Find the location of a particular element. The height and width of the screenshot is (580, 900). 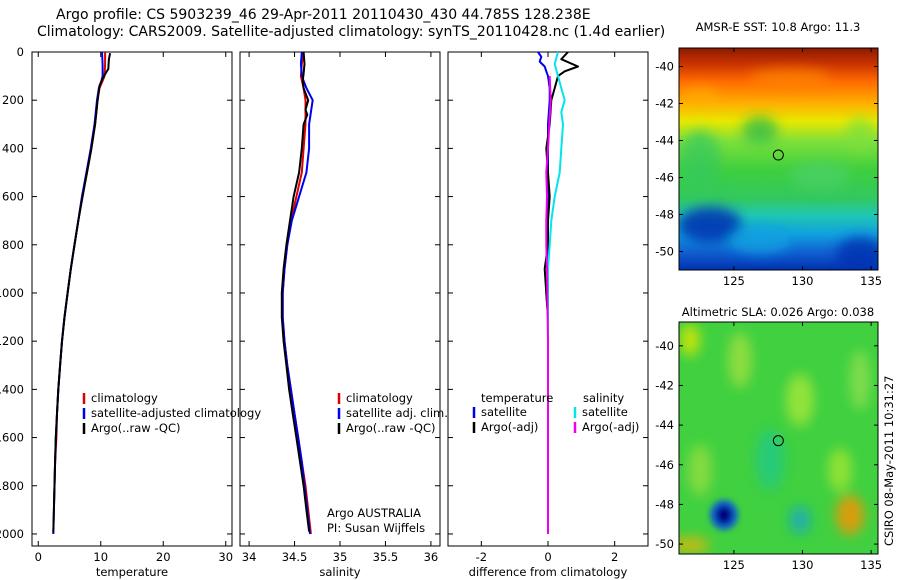

y-tick-label: 1000 is located at coordinates (12, 293).